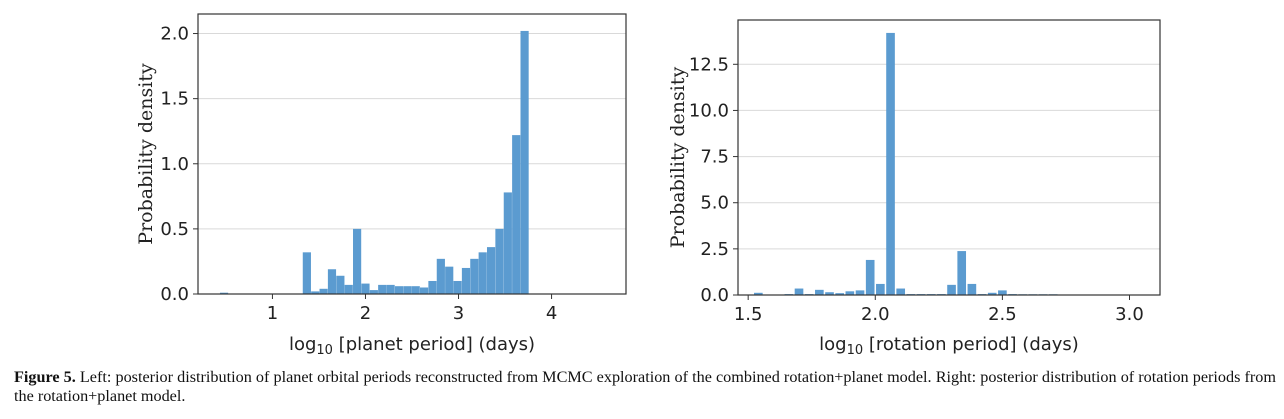 The image size is (1284, 419). What do you see at coordinates (709, 110) in the screenshot?
I see `y-tick-label: 10.0` at bounding box center [709, 110].